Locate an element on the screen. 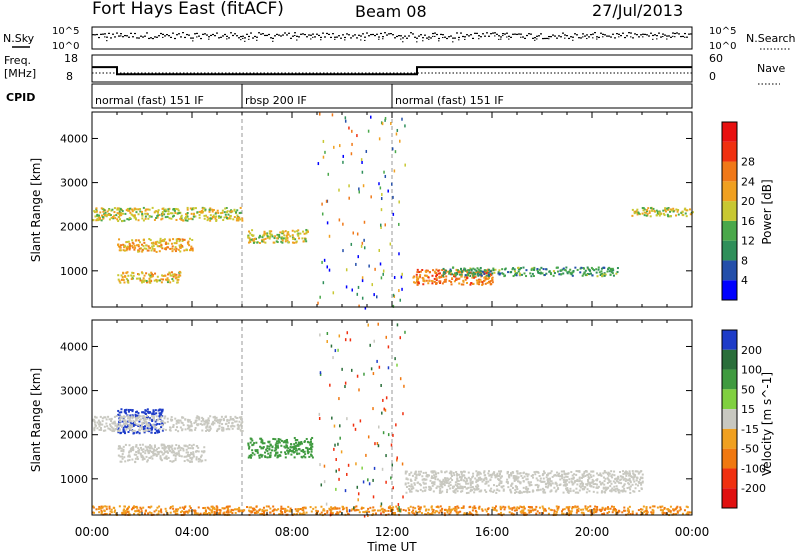  colorbar-swatch is located at coordinates (729, 498).